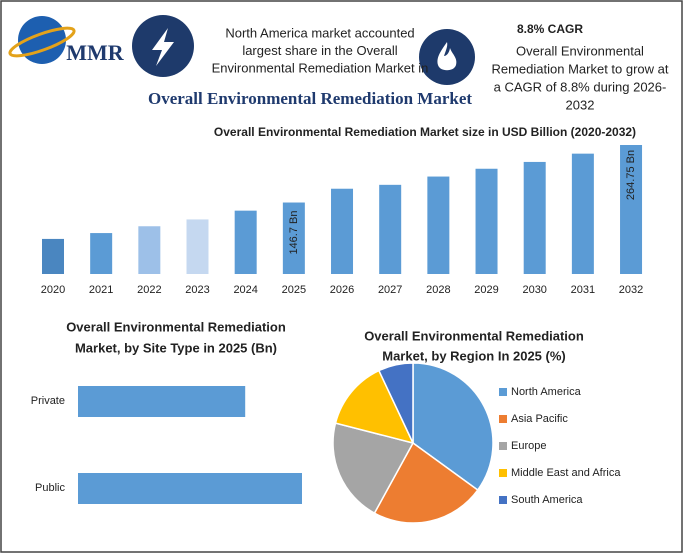 The height and width of the screenshot is (553, 683). I want to click on legend-label: North America, so click(546, 392).